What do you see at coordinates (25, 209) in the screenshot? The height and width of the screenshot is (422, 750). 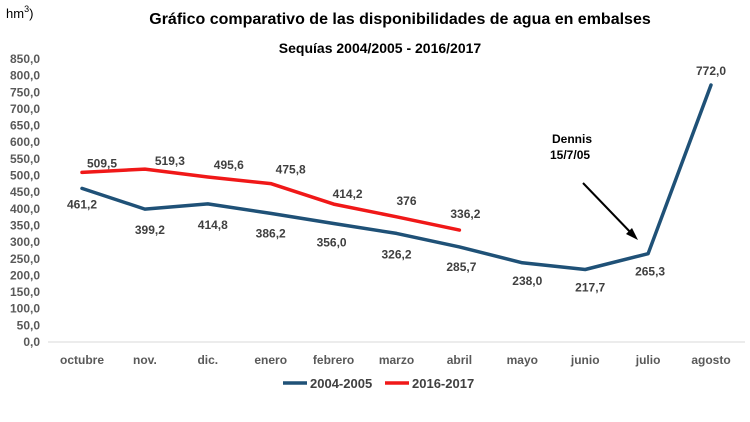 I see `y-tick-label: 400,0` at bounding box center [25, 209].